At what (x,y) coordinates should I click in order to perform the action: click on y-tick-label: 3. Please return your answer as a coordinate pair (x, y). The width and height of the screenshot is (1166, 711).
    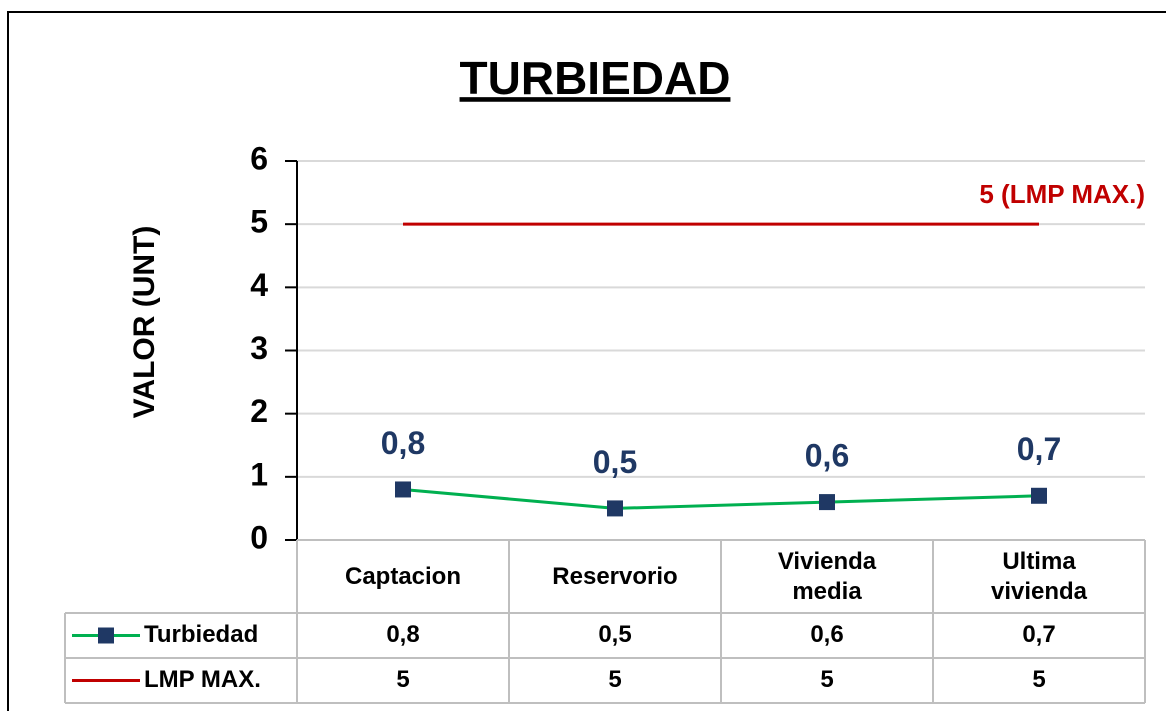
    Looking at the image, I should click on (259, 348).